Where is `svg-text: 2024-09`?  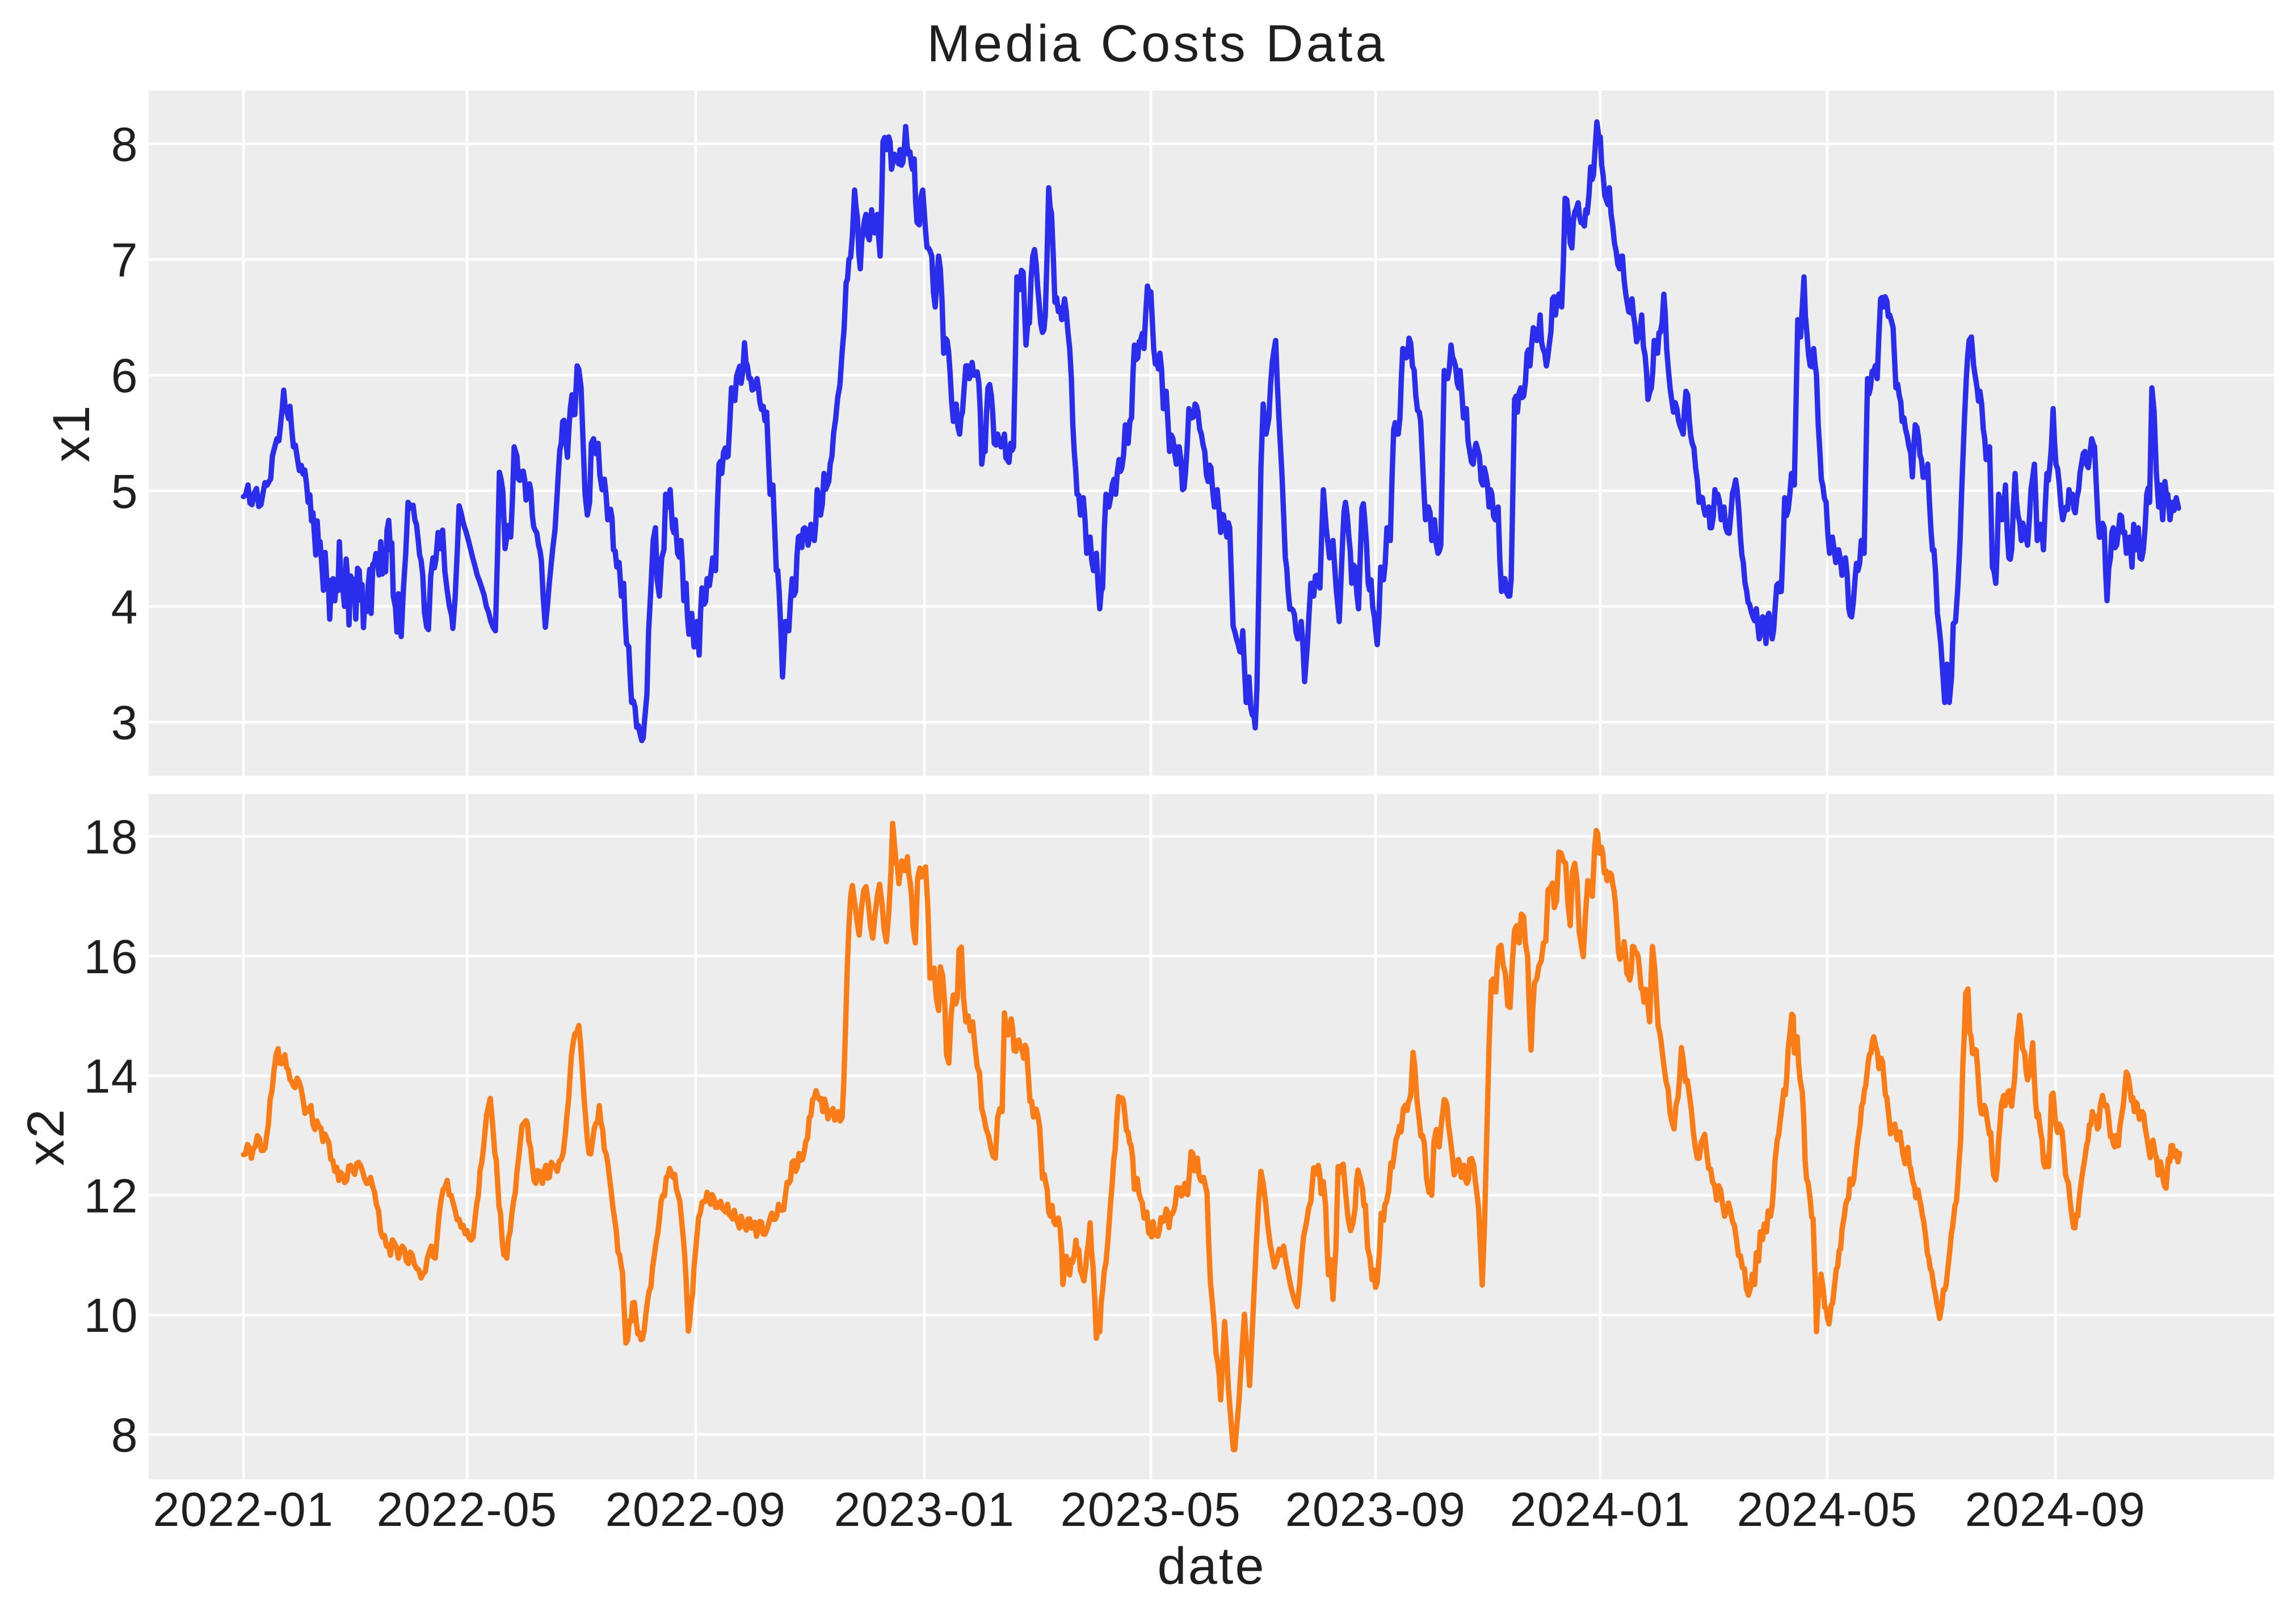 svg-text: 2024-09 is located at coordinates (2055, 1509).